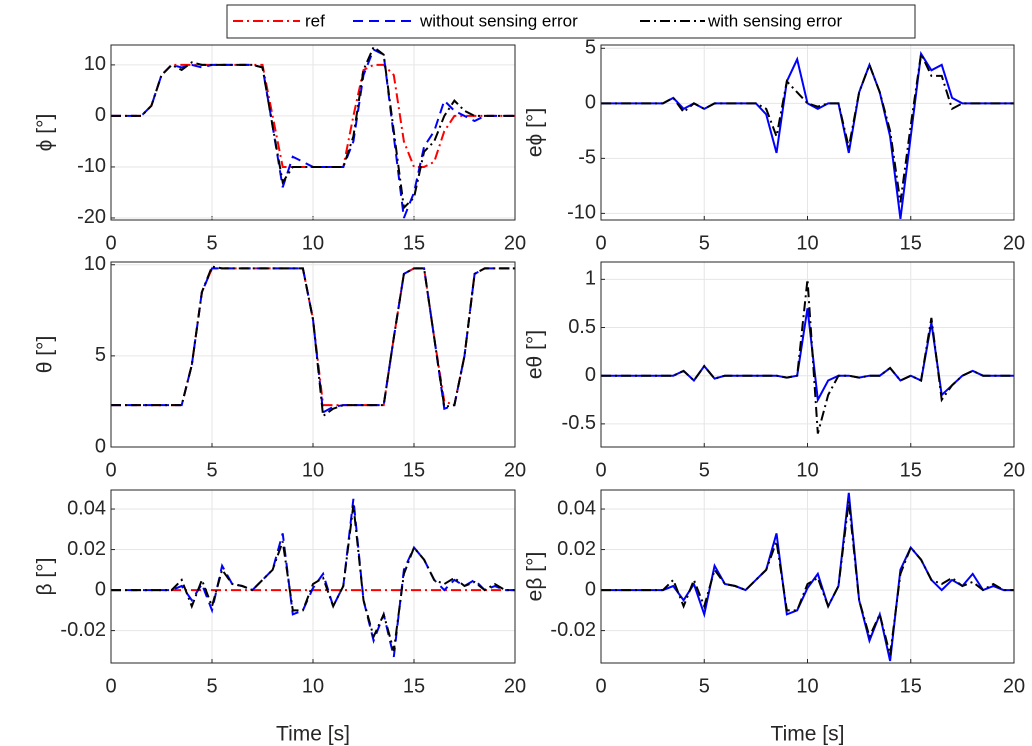 Image resolution: width=1032 pixels, height=746 pixels. I want to click on y-axis-label: eβ [°], so click(535, 577).